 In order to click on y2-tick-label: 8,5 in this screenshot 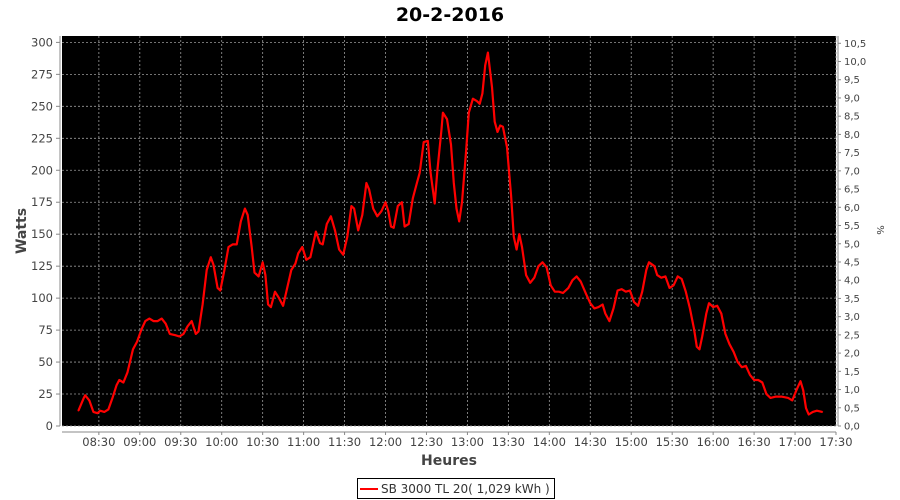, I will do `click(852, 117)`.